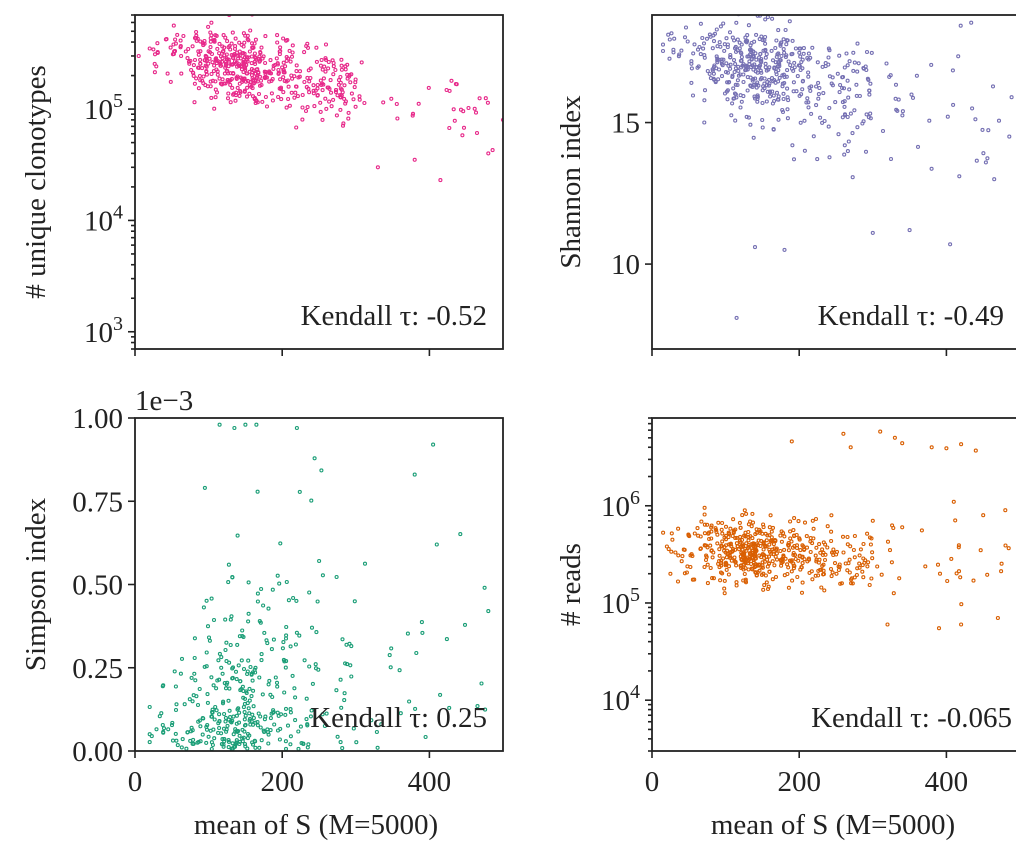 The height and width of the screenshot is (842, 1016). What do you see at coordinates (620, 602) in the screenshot?
I see `y-tick-label: 105` at bounding box center [620, 602].